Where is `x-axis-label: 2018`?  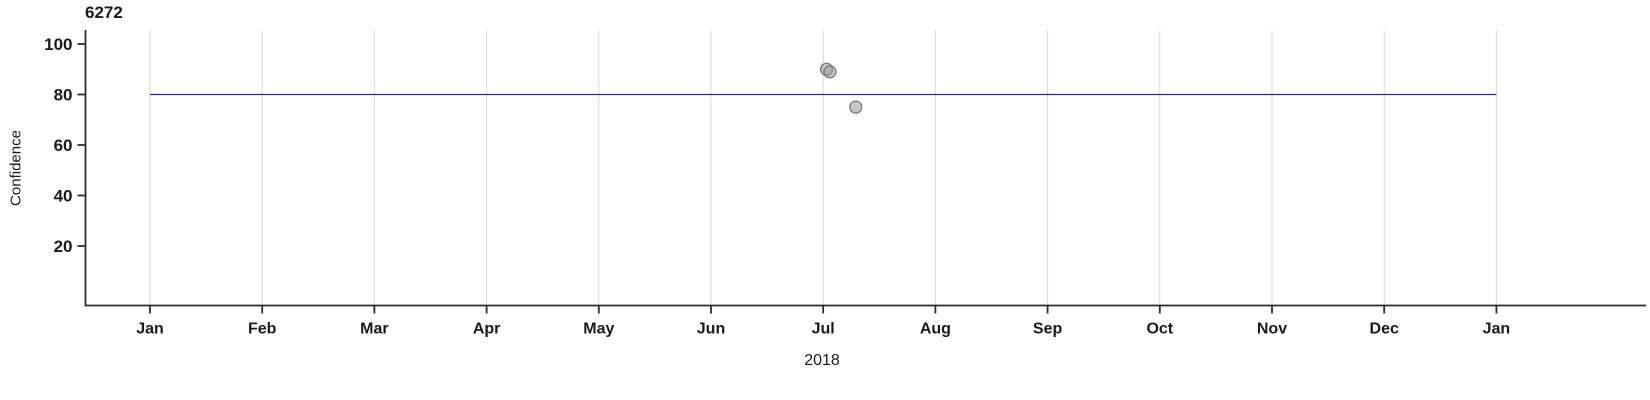
x-axis-label: 2018 is located at coordinates (822, 360).